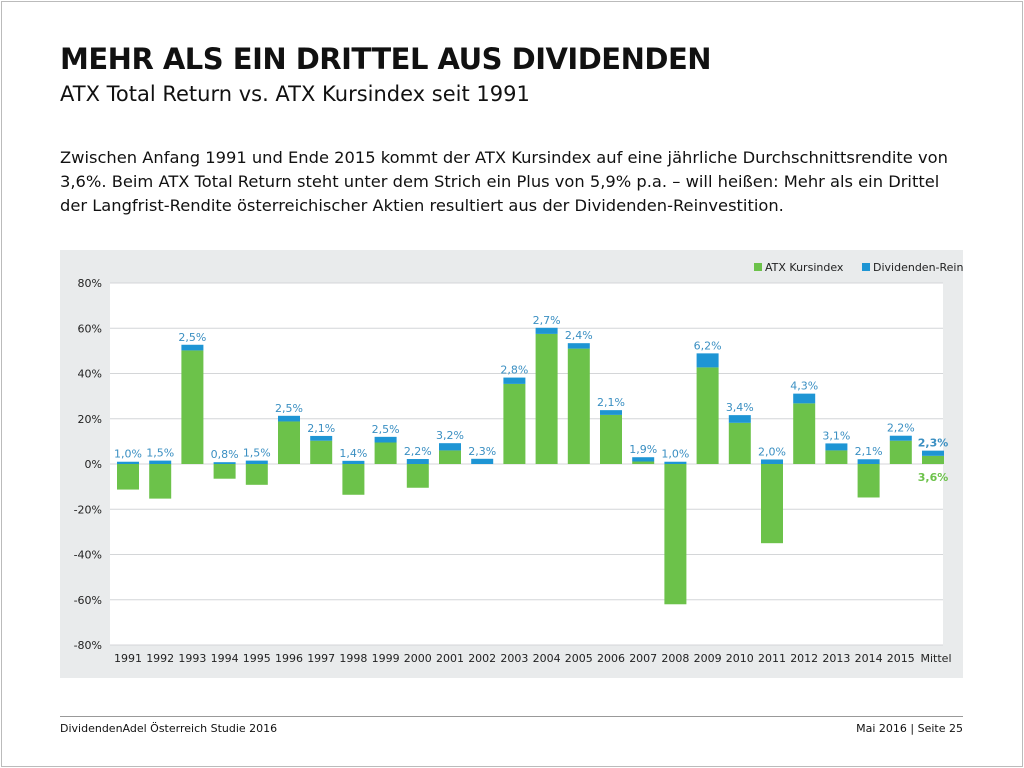 This screenshot has height=768, width=1024. Describe the element at coordinates (909, 728) in the screenshot. I see `footer-page: Mai 2016 | Seite 25` at that location.